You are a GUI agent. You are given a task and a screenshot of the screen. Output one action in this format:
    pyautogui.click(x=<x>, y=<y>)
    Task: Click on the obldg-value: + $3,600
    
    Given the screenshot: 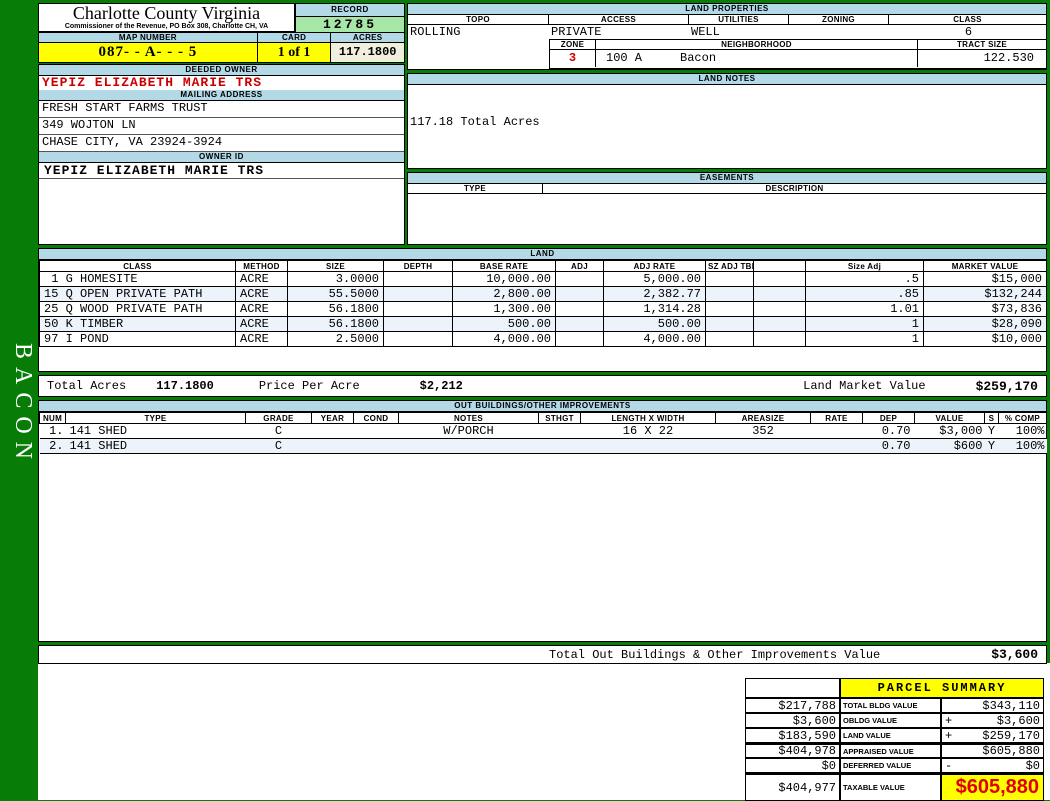 What is the action you would take?
    pyautogui.click(x=992, y=720)
    